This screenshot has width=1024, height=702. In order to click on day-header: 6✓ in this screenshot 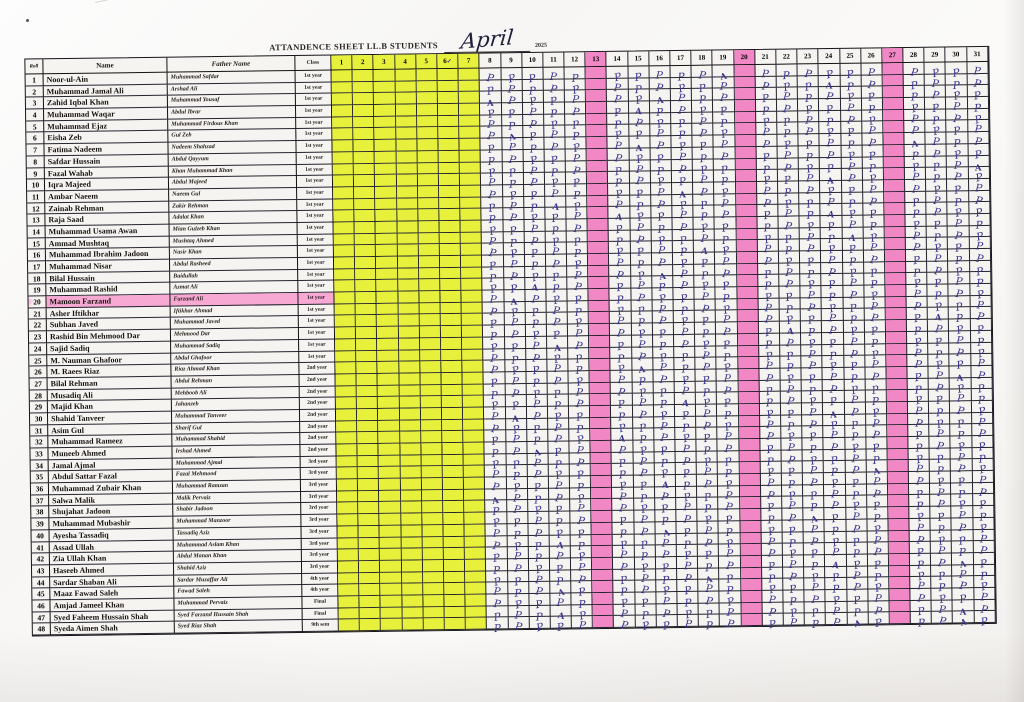, I will do `click(448, 61)`.